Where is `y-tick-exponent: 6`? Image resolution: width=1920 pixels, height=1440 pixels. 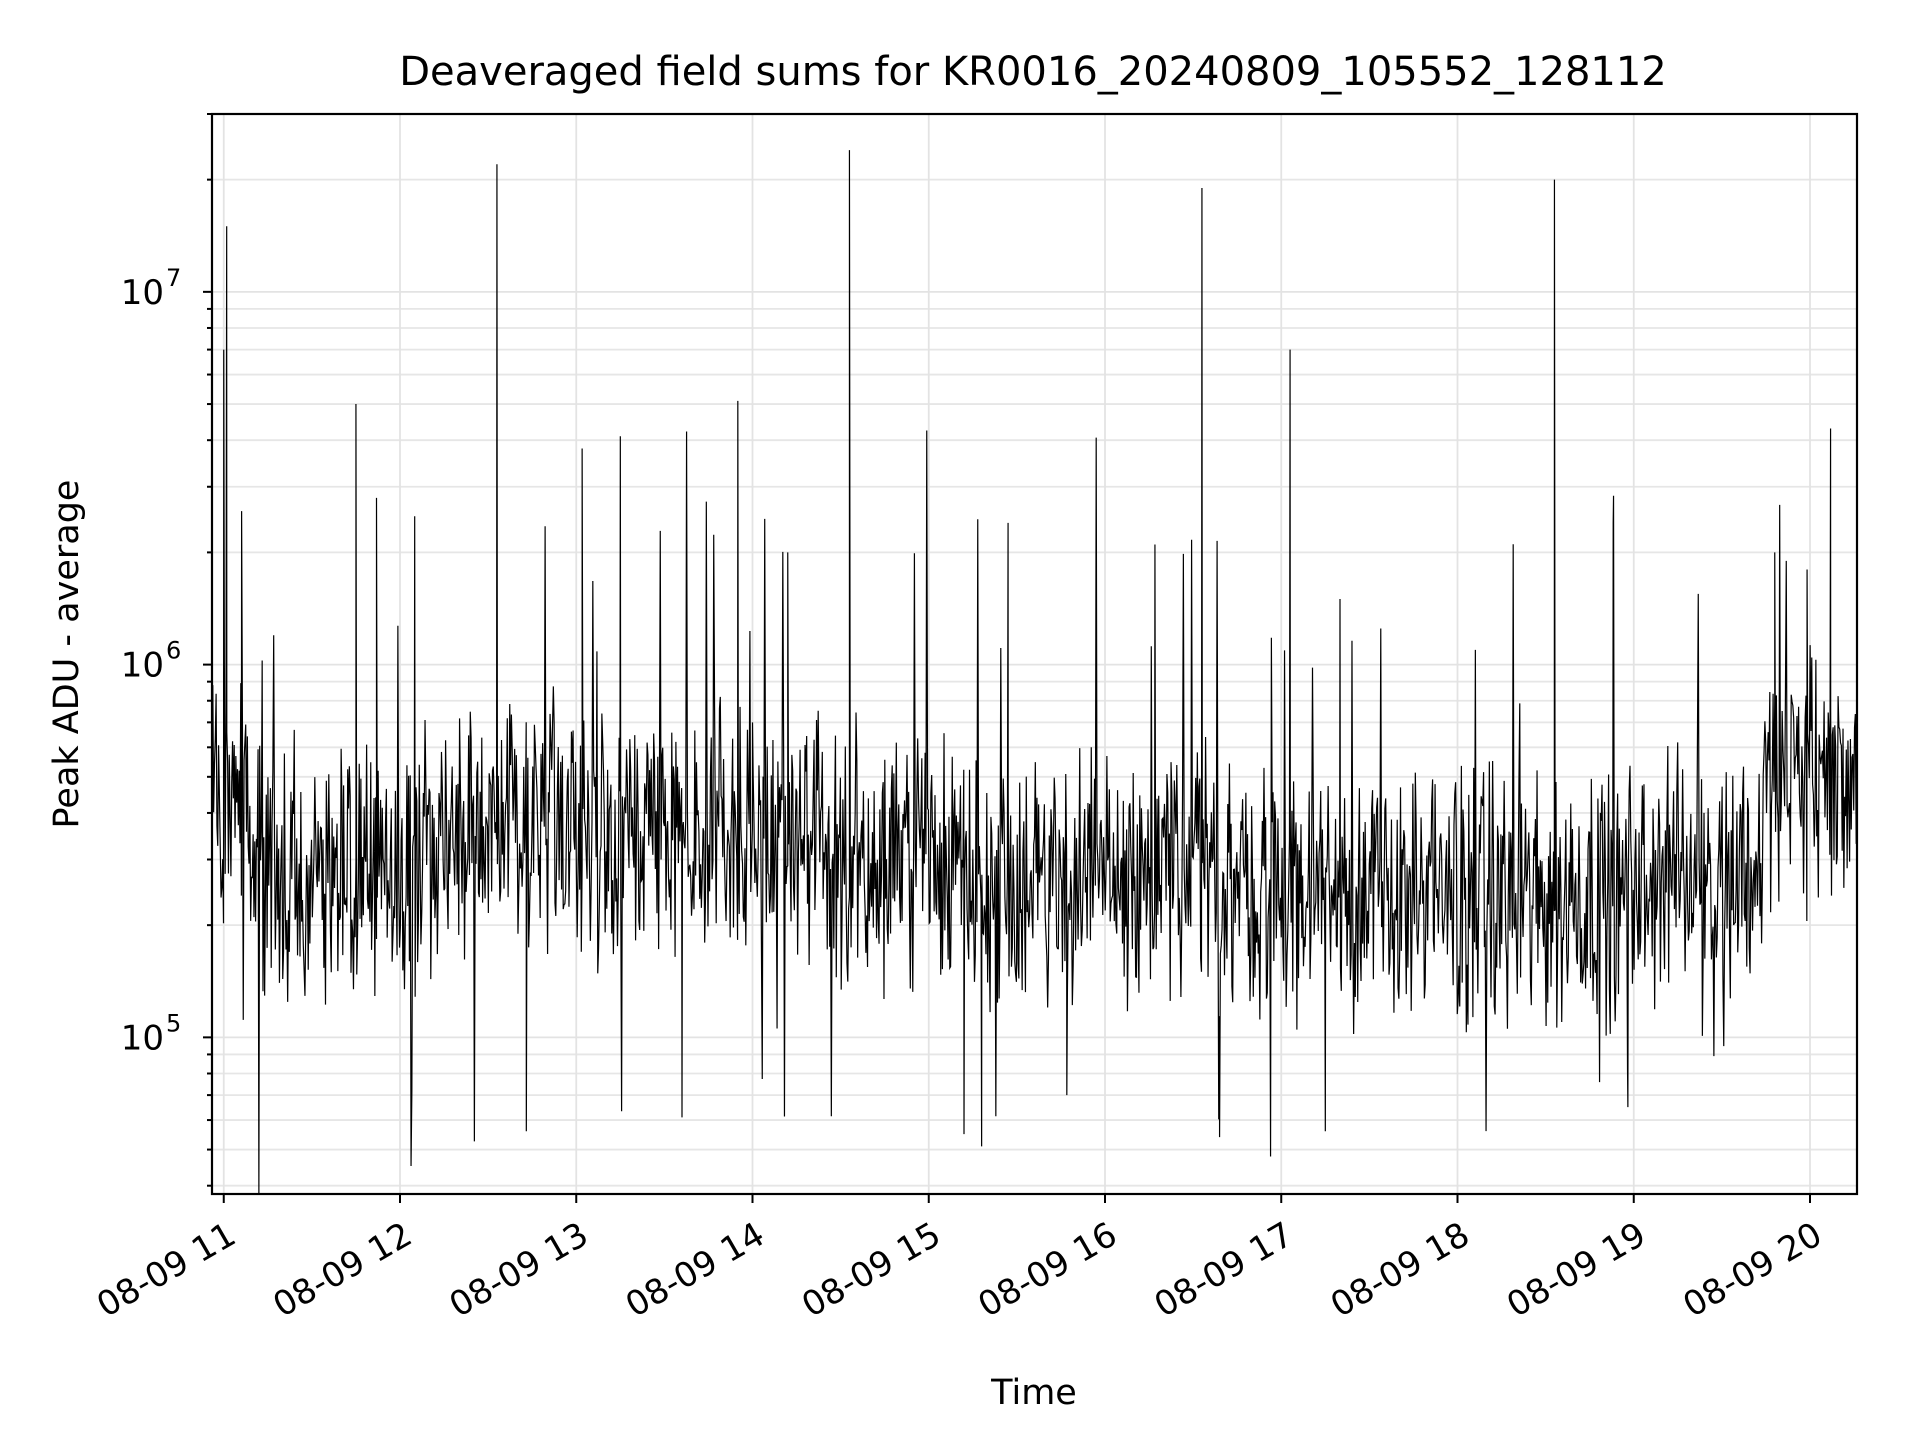 y-tick-exponent: 6 is located at coordinates (173, 651).